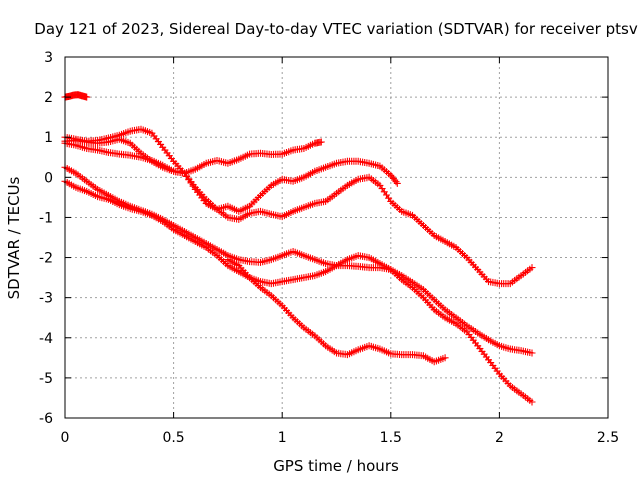 Image resolution: width=640 pixels, height=480 pixels. What do you see at coordinates (65, 438) in the screenshot?
I see `x-tick-label: 0` at bounding box center [65, 438].